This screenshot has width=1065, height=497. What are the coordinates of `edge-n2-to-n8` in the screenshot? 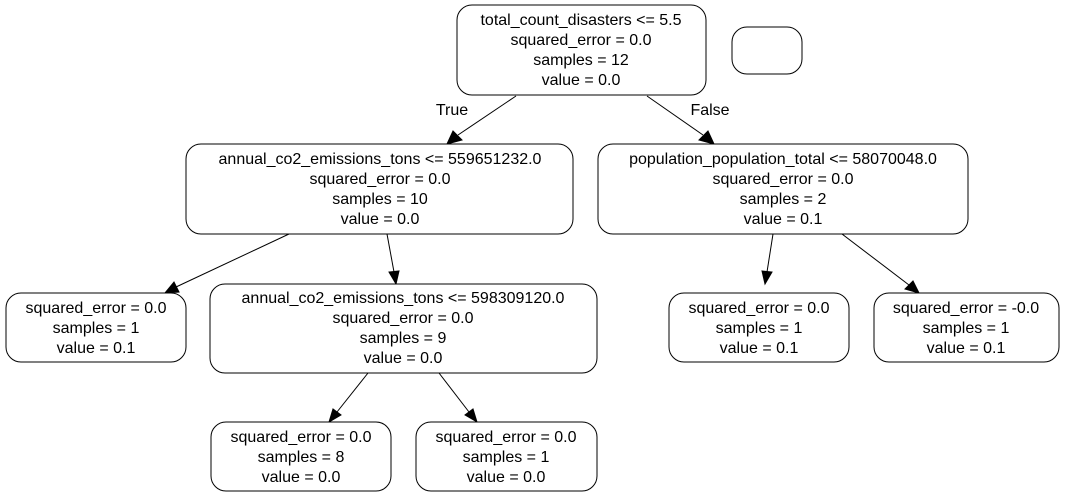 It's located at (880, 263).